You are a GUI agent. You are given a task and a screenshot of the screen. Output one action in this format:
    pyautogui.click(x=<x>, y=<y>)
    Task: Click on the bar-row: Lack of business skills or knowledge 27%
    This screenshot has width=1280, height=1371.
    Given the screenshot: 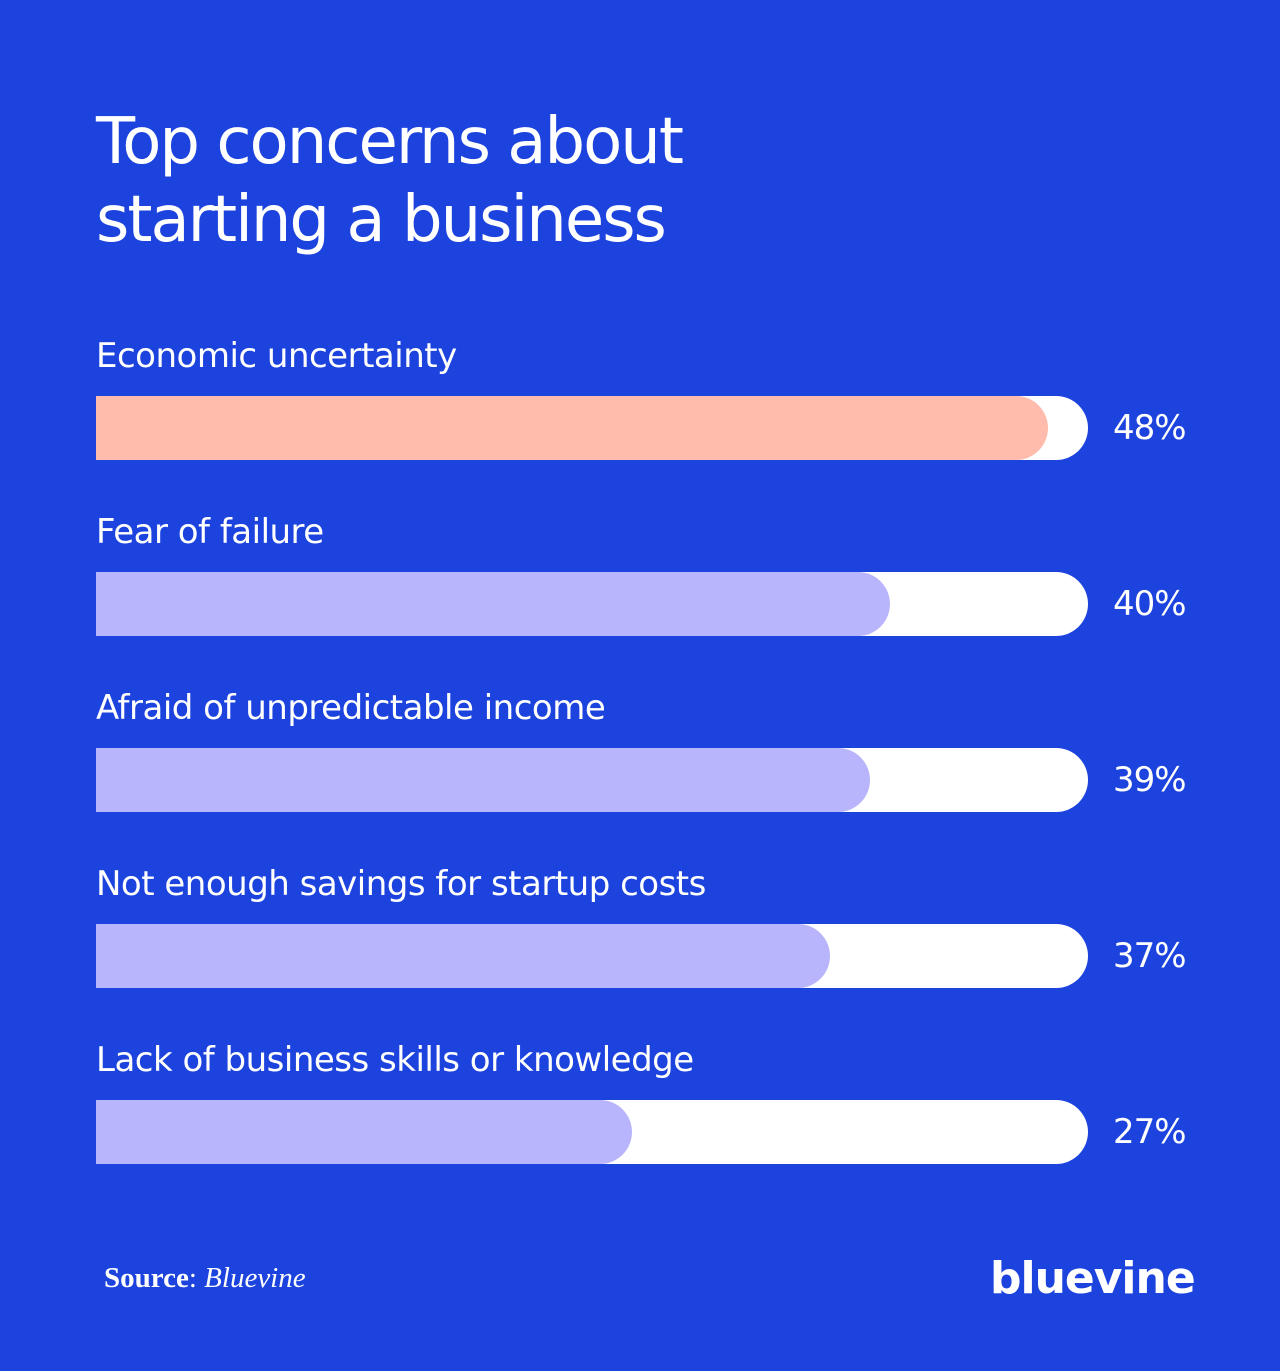 What is the action you would take?
    pyautogui.click(x=656, y=1104)
    